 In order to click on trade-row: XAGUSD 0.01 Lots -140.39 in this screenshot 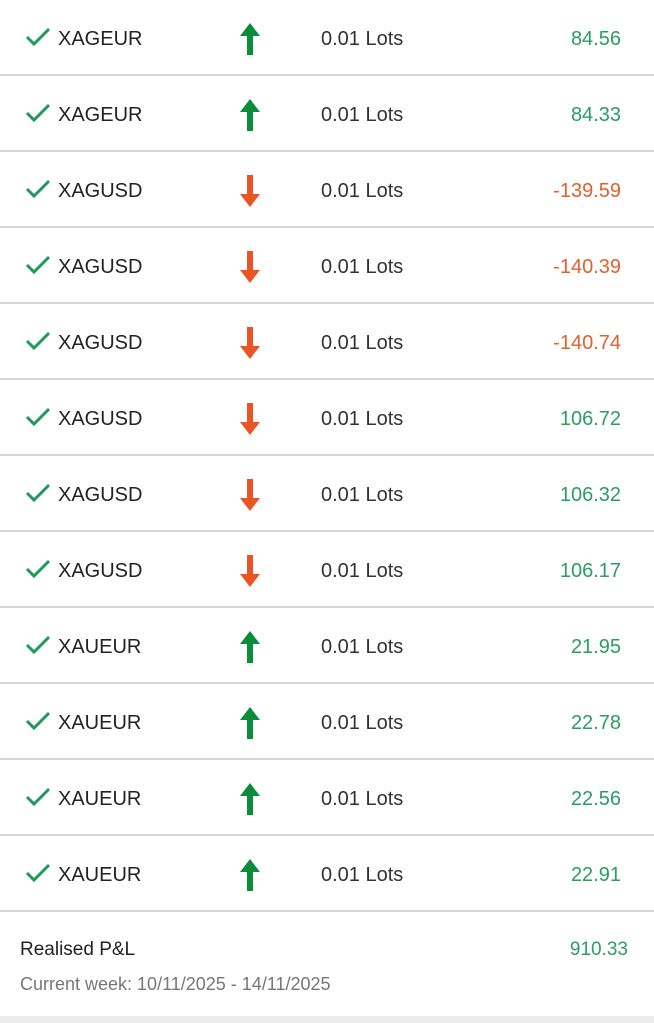, I will do `click(327, 266)`.